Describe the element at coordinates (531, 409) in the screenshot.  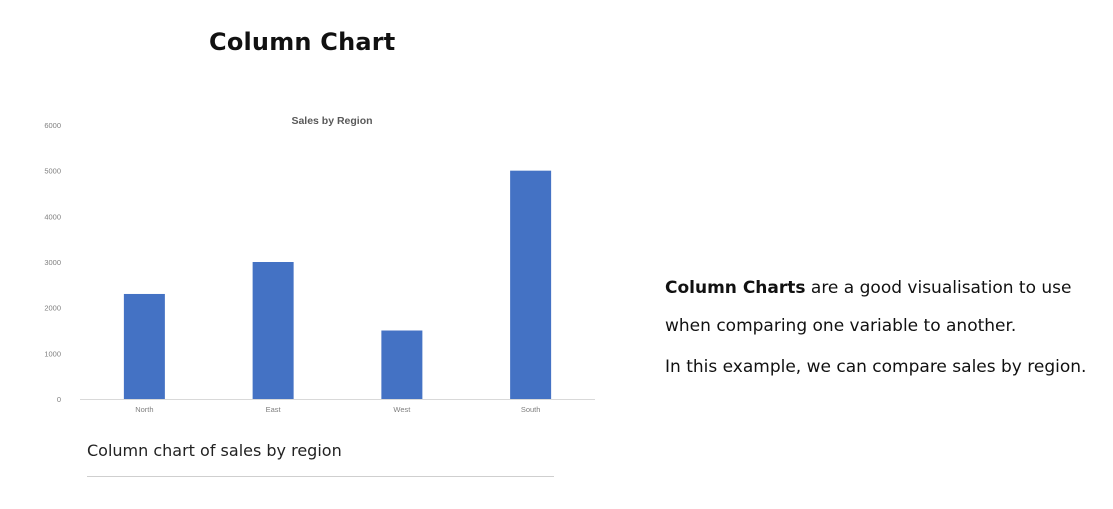
I see `x-tick-label: South` at that location.